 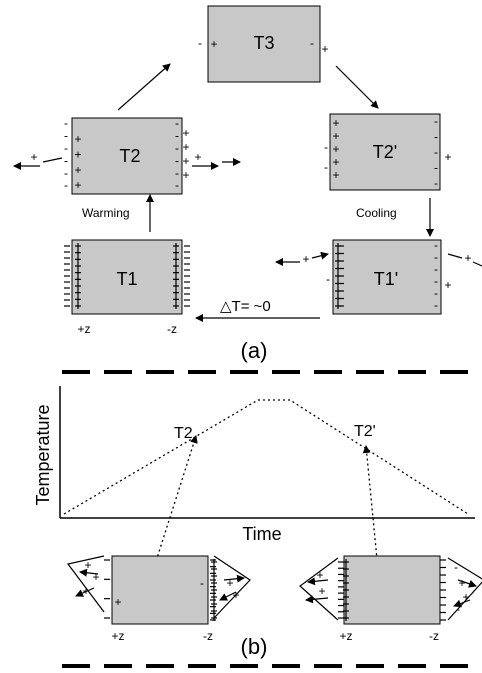 I want to click on temperature-curve, so click(x=266, y=457).